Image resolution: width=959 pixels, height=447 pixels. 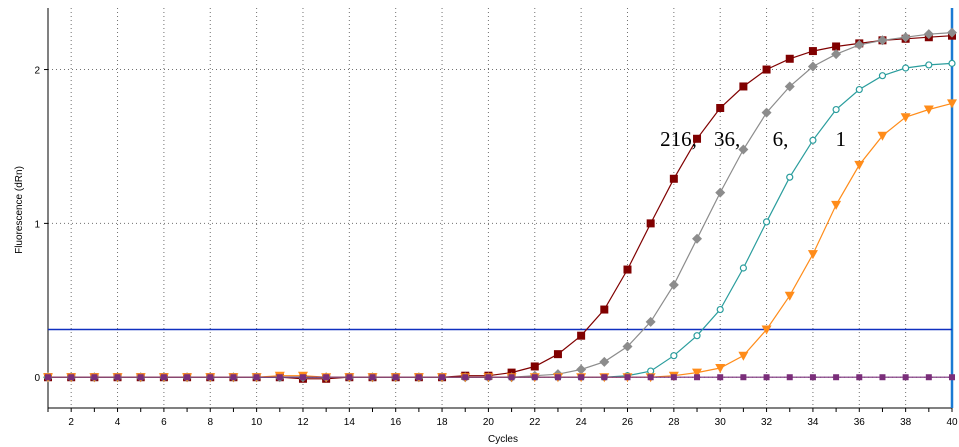 What do you see at coordinates (860, 422) in the screenshot?
I see `x-tick-label: 36` at bounding box center [860, 422].